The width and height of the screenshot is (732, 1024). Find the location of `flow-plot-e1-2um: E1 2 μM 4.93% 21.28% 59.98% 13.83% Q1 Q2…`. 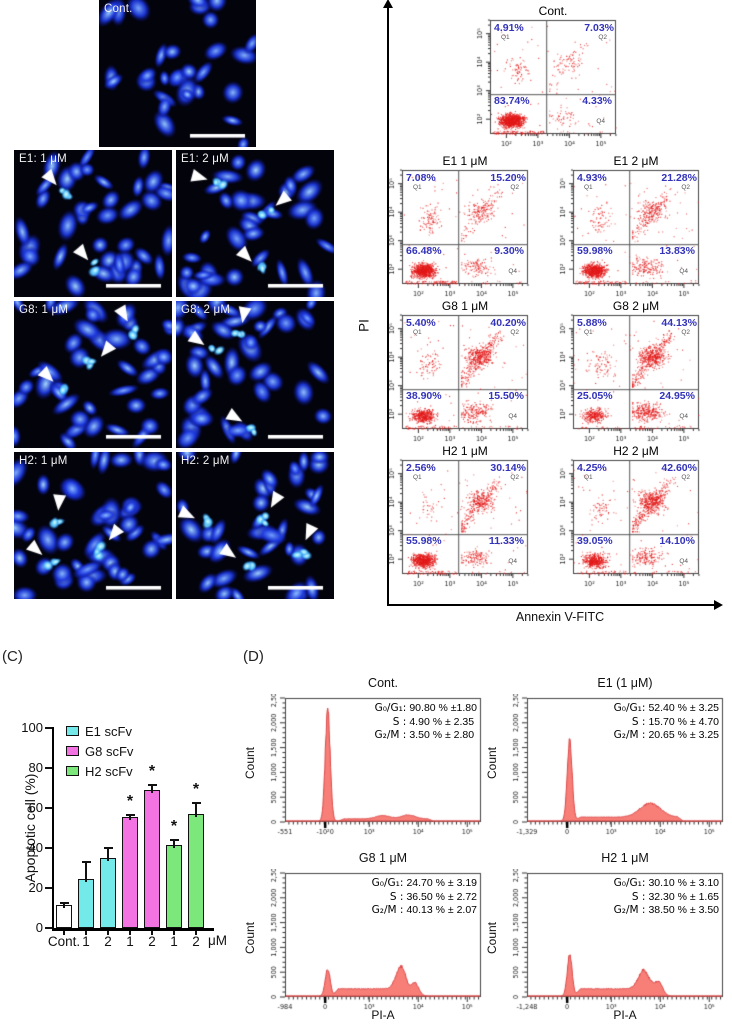

flow-plot-e1-2um: E1 2 μM 4.93% 21.28% 59.98% 13.83% Q1 Q2… is located at coordinates (628, 229).